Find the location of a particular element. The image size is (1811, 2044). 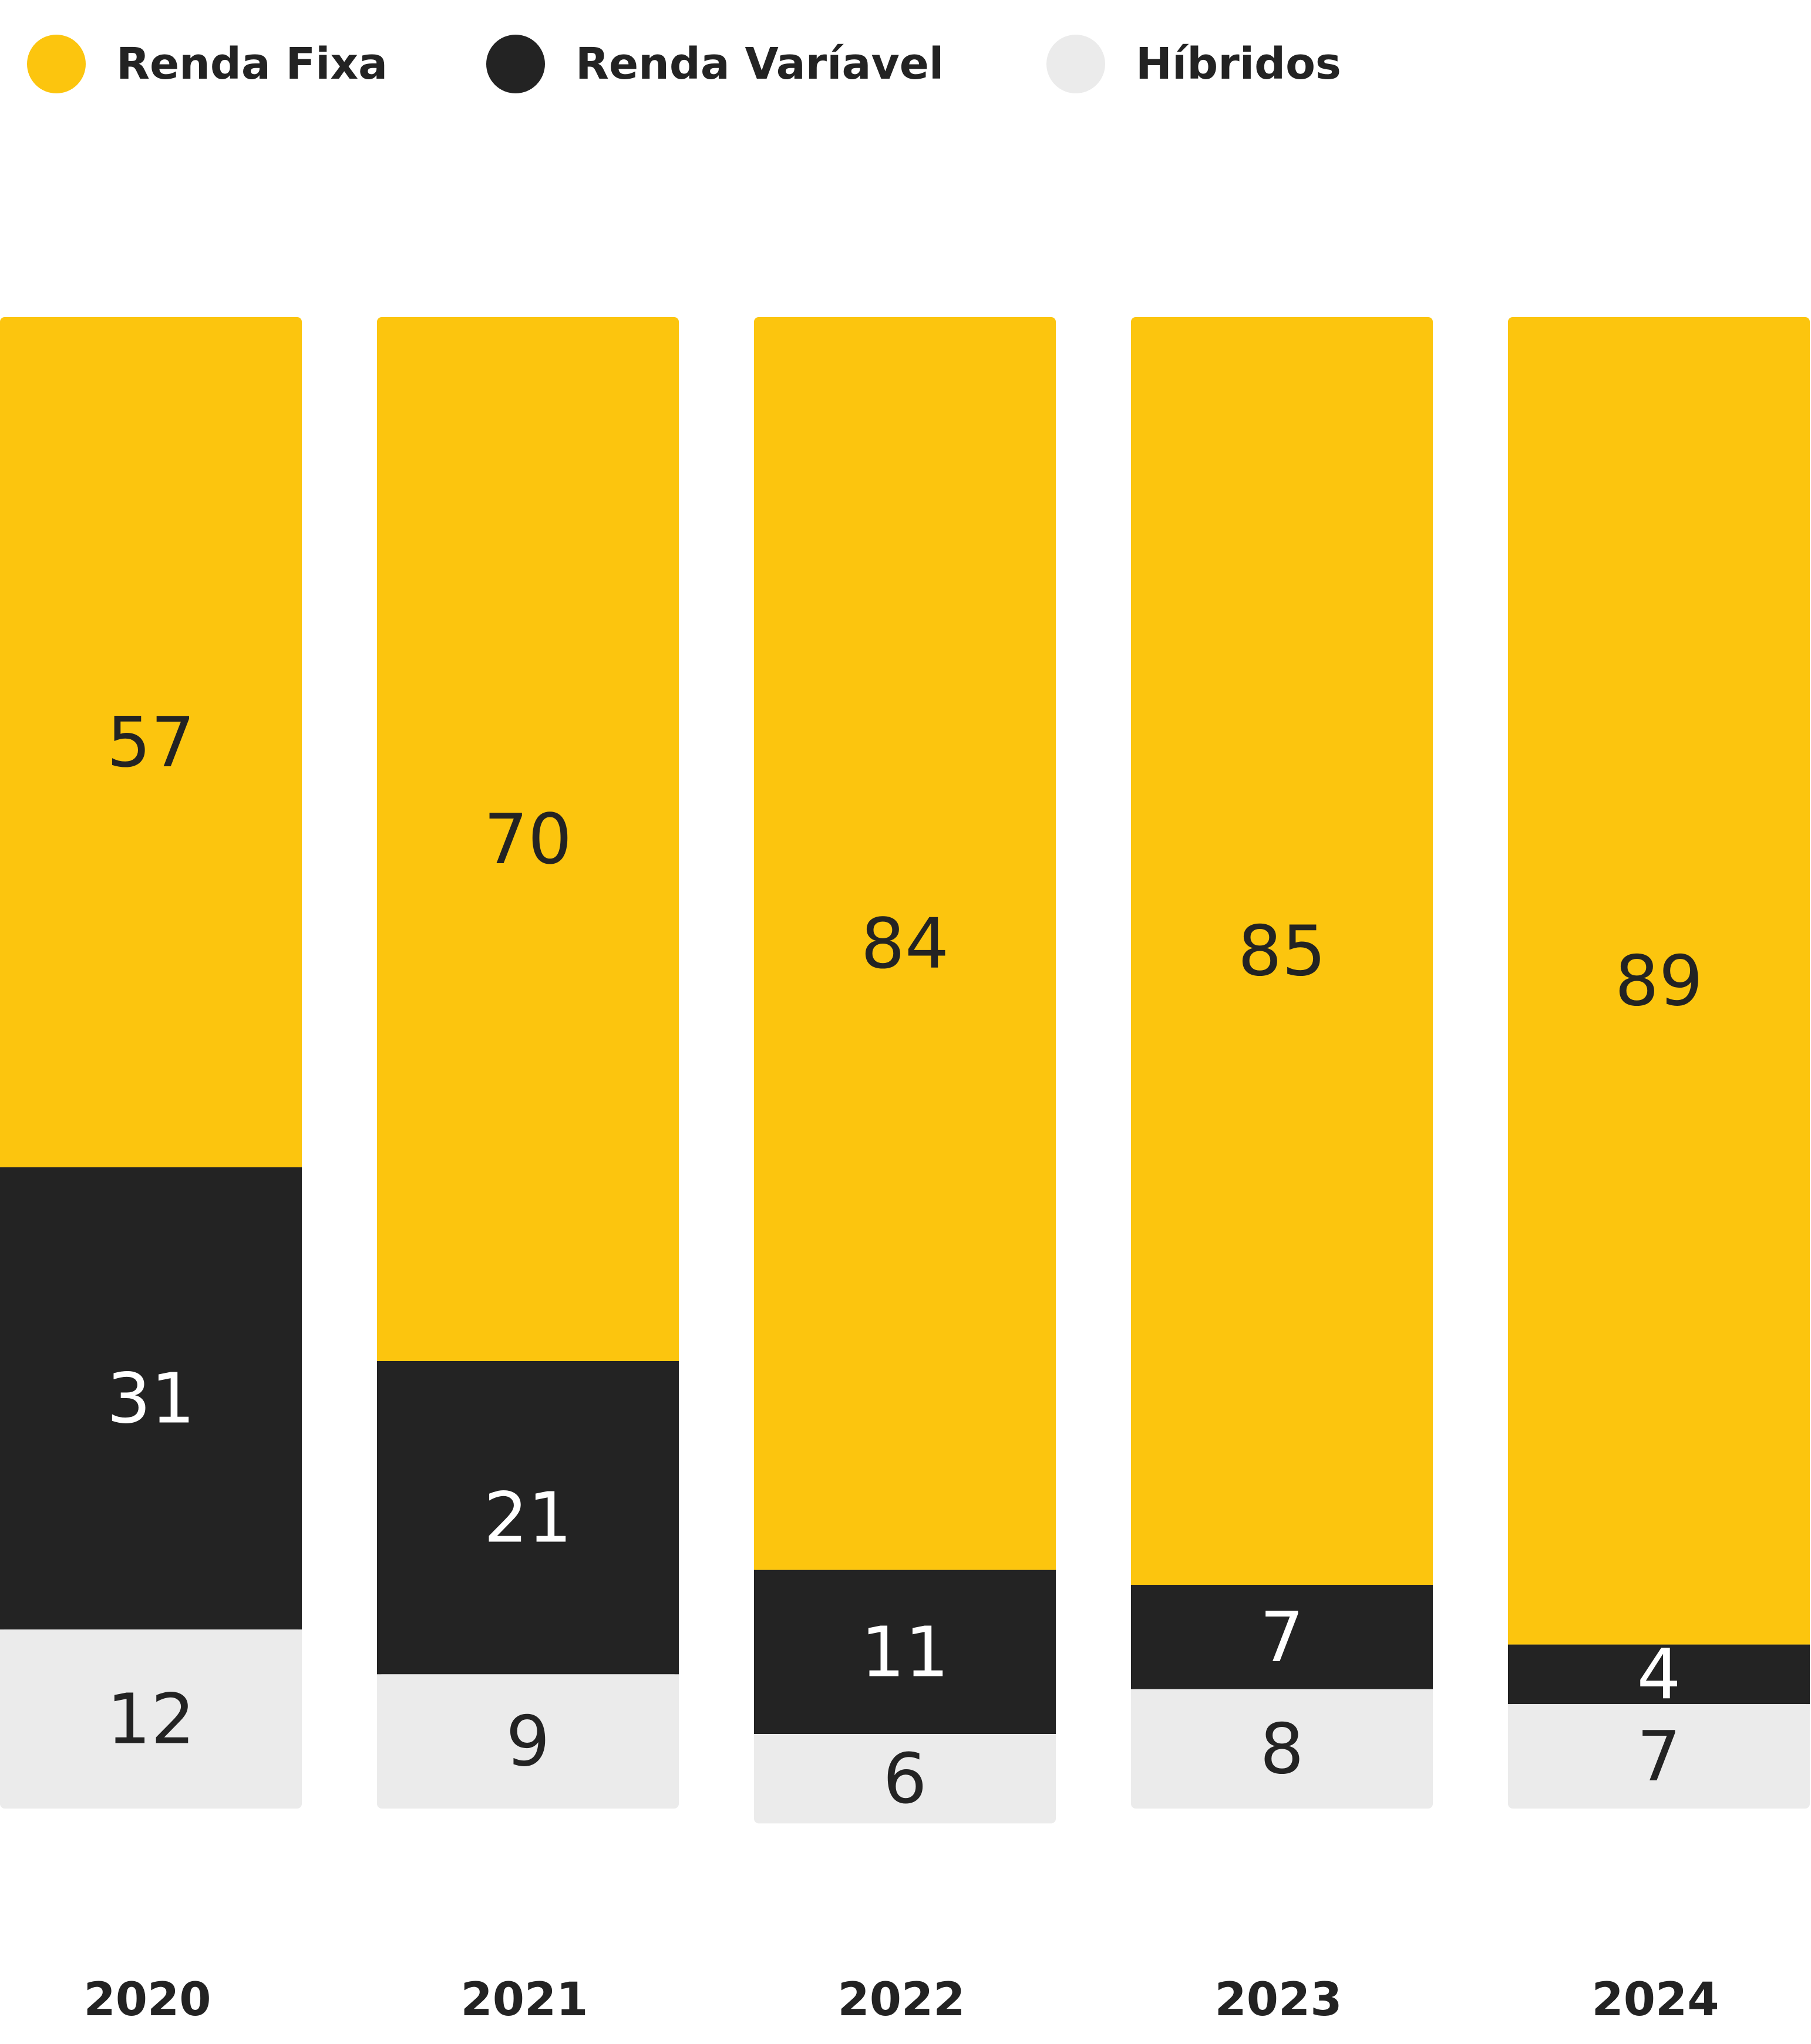

bar-renda-fixa-2020 is located at coordinates (151, 742).